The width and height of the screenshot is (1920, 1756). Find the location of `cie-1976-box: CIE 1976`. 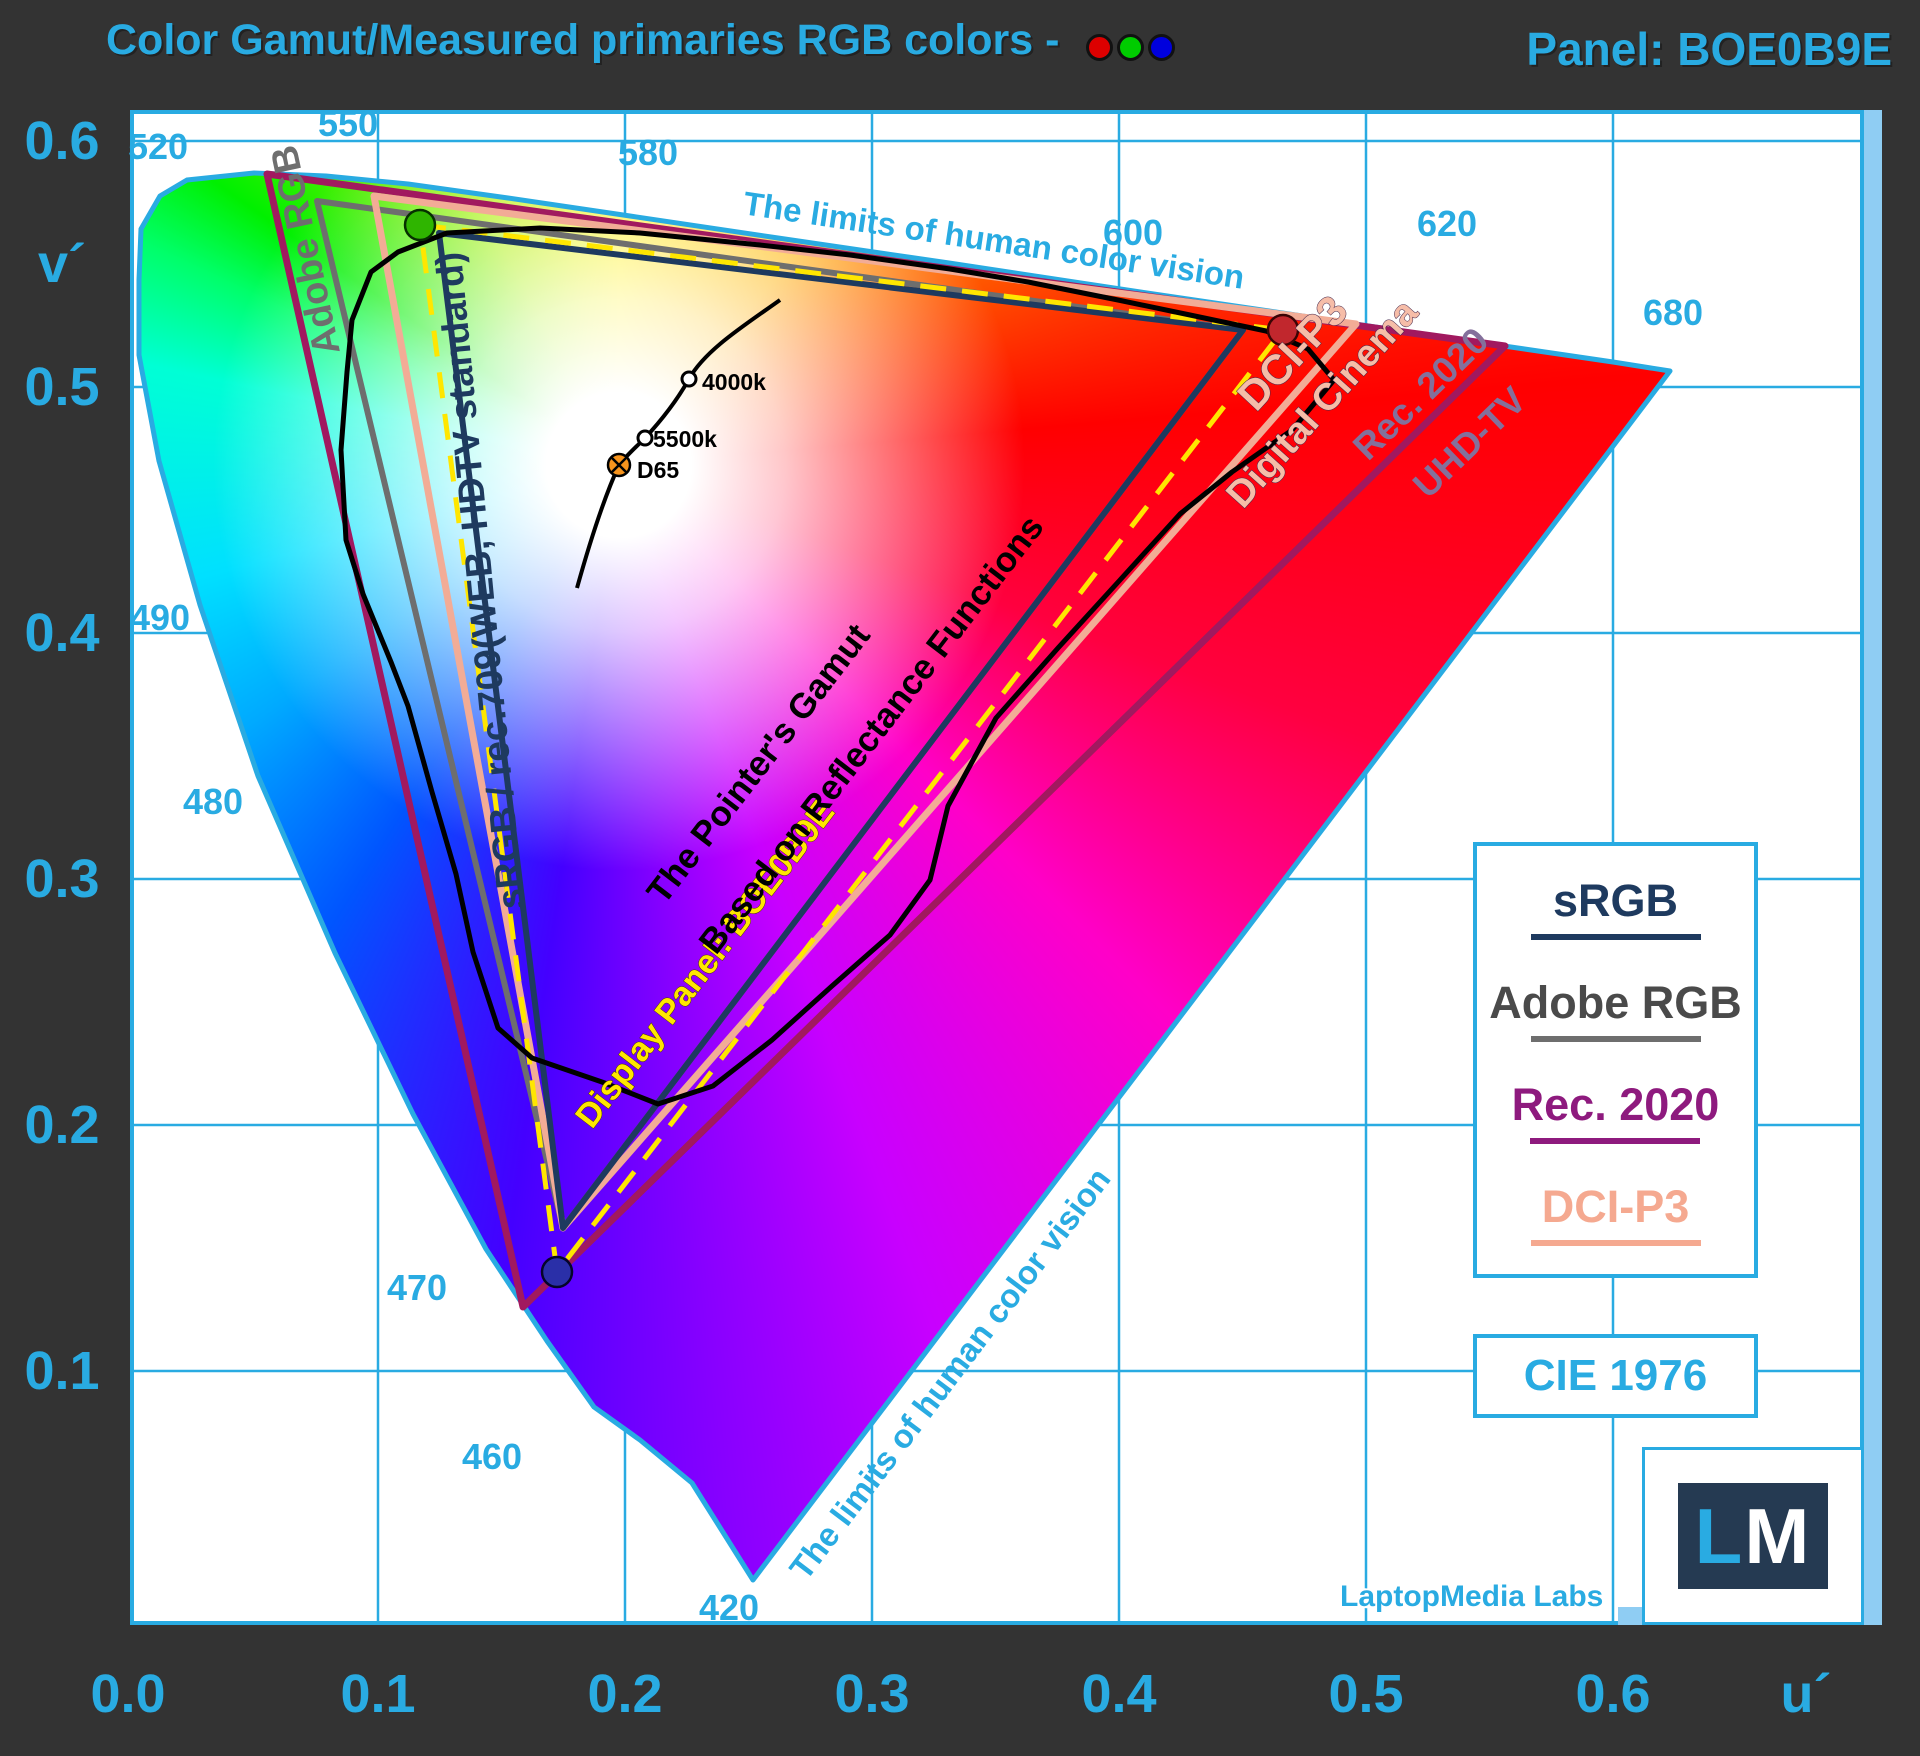

cie-1976-box: CIE 1976 is located at coordinates (1615, 1376).